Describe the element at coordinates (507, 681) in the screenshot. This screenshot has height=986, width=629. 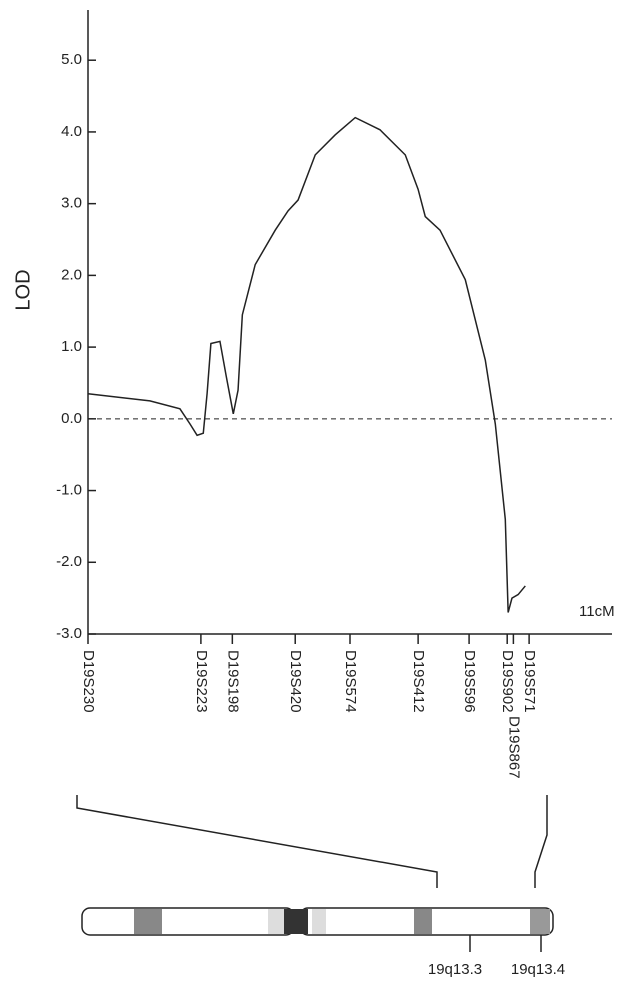
I see `x-tick-label: D19S902` at that location.